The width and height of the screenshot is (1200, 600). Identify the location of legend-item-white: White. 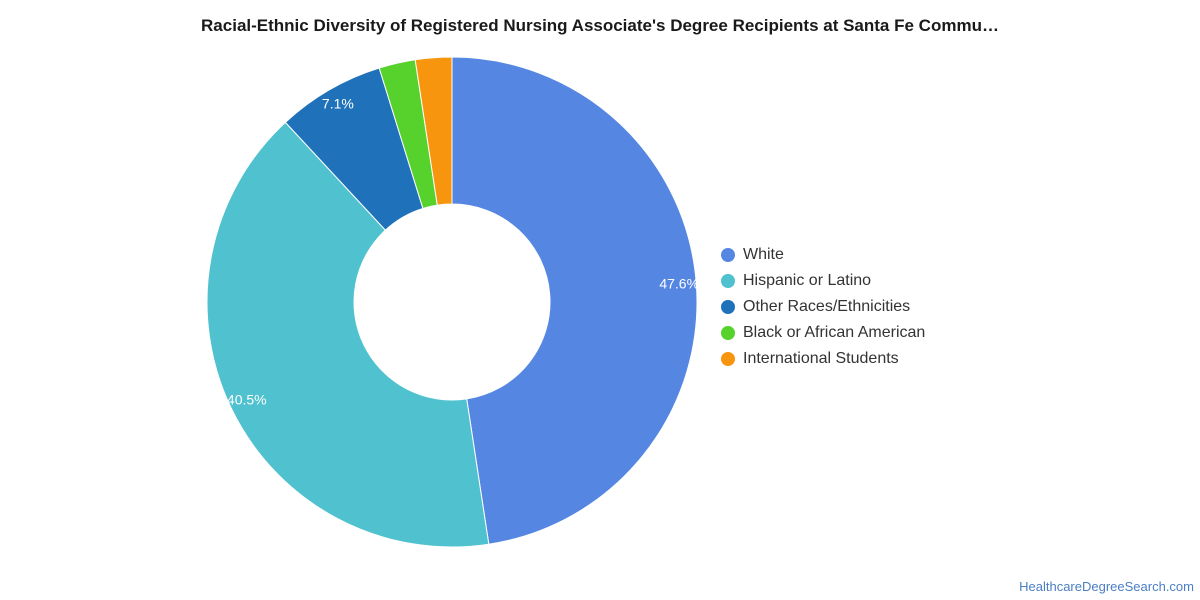
(823, 255).